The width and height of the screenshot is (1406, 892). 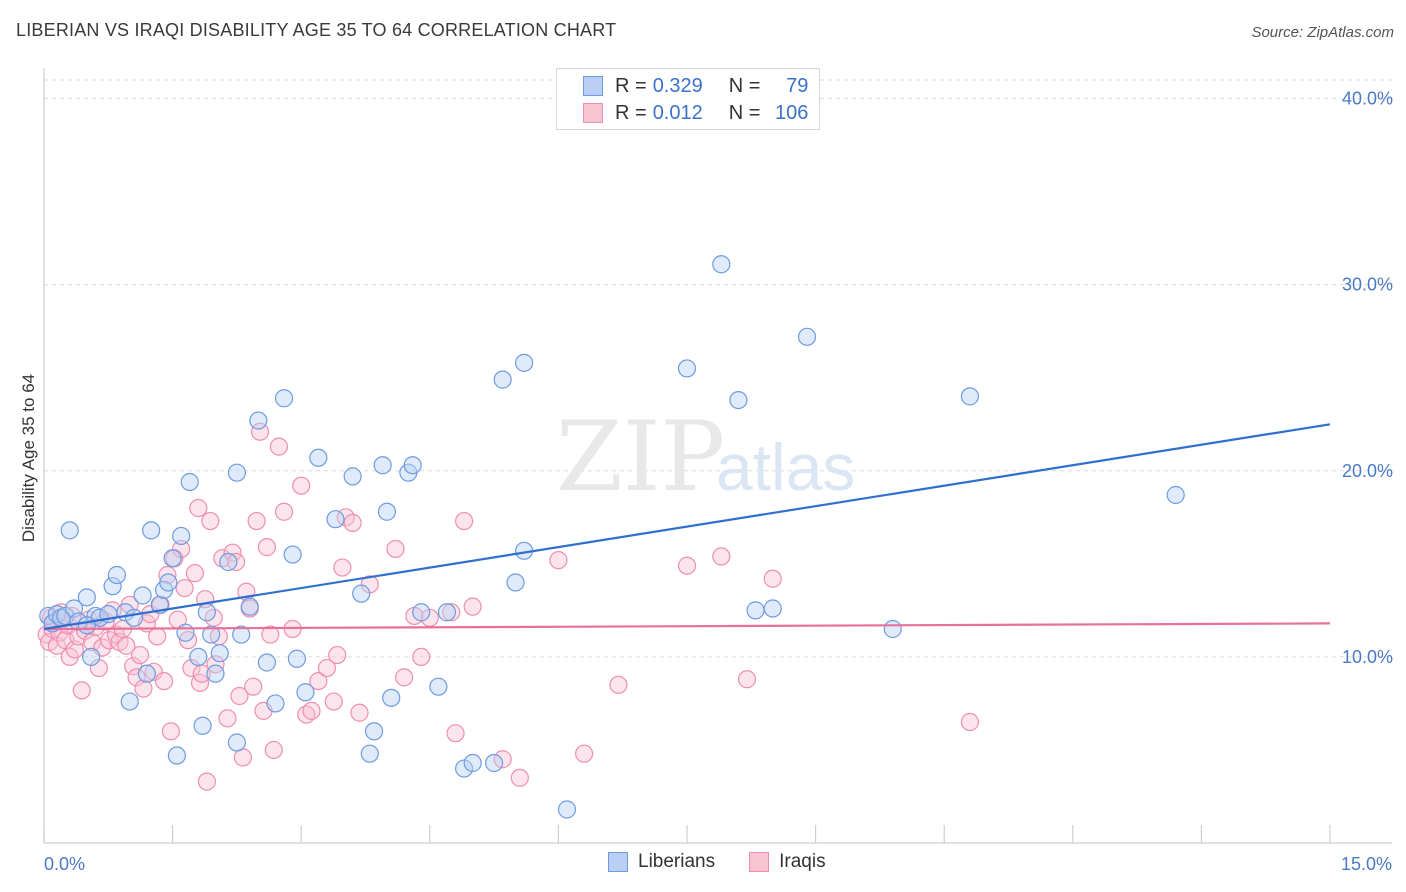 I want to click on watermark-atlas: atlas, so click(x=785, y=467).